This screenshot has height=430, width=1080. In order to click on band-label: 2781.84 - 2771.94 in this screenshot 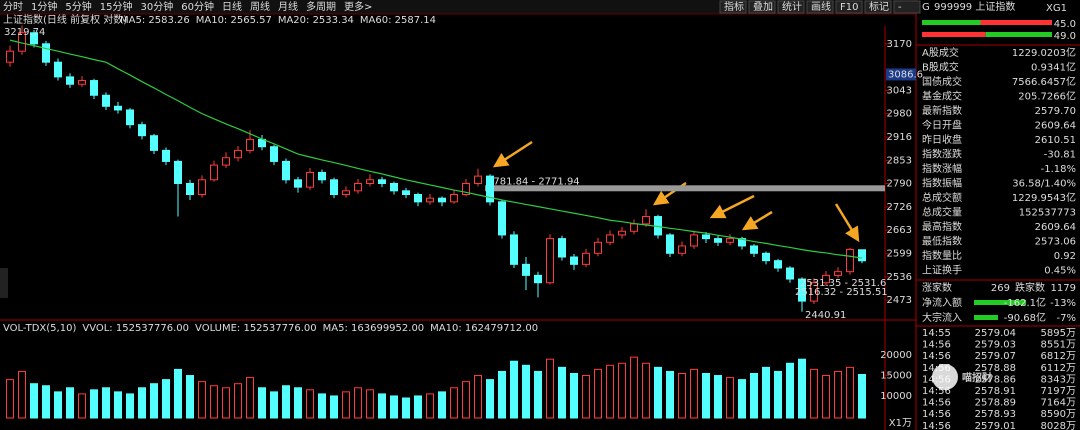, I will do `click(533, 181)`.